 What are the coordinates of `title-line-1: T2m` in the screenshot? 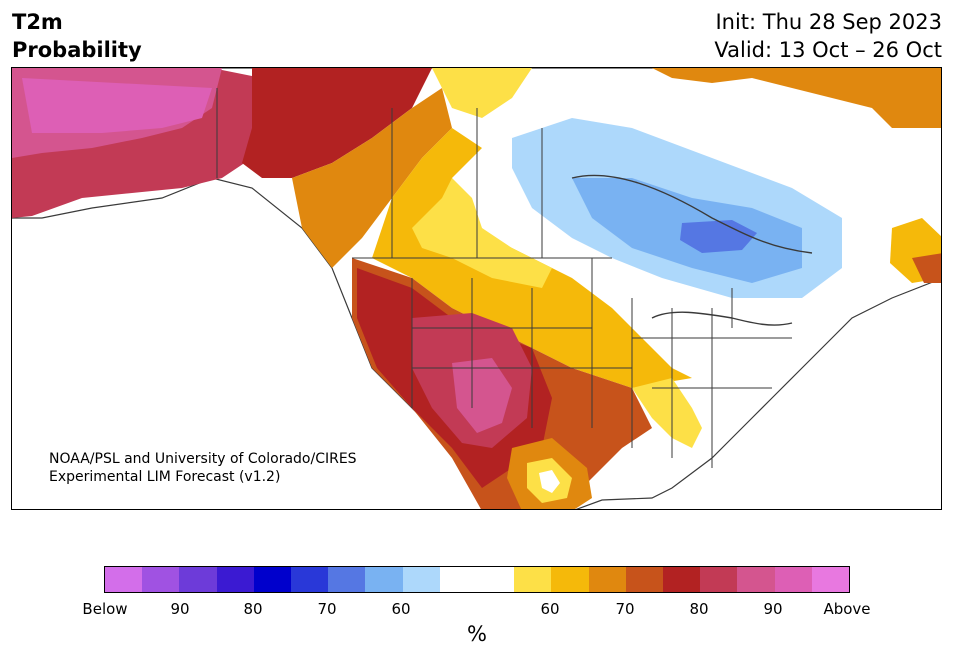 It's located at (37, 22).